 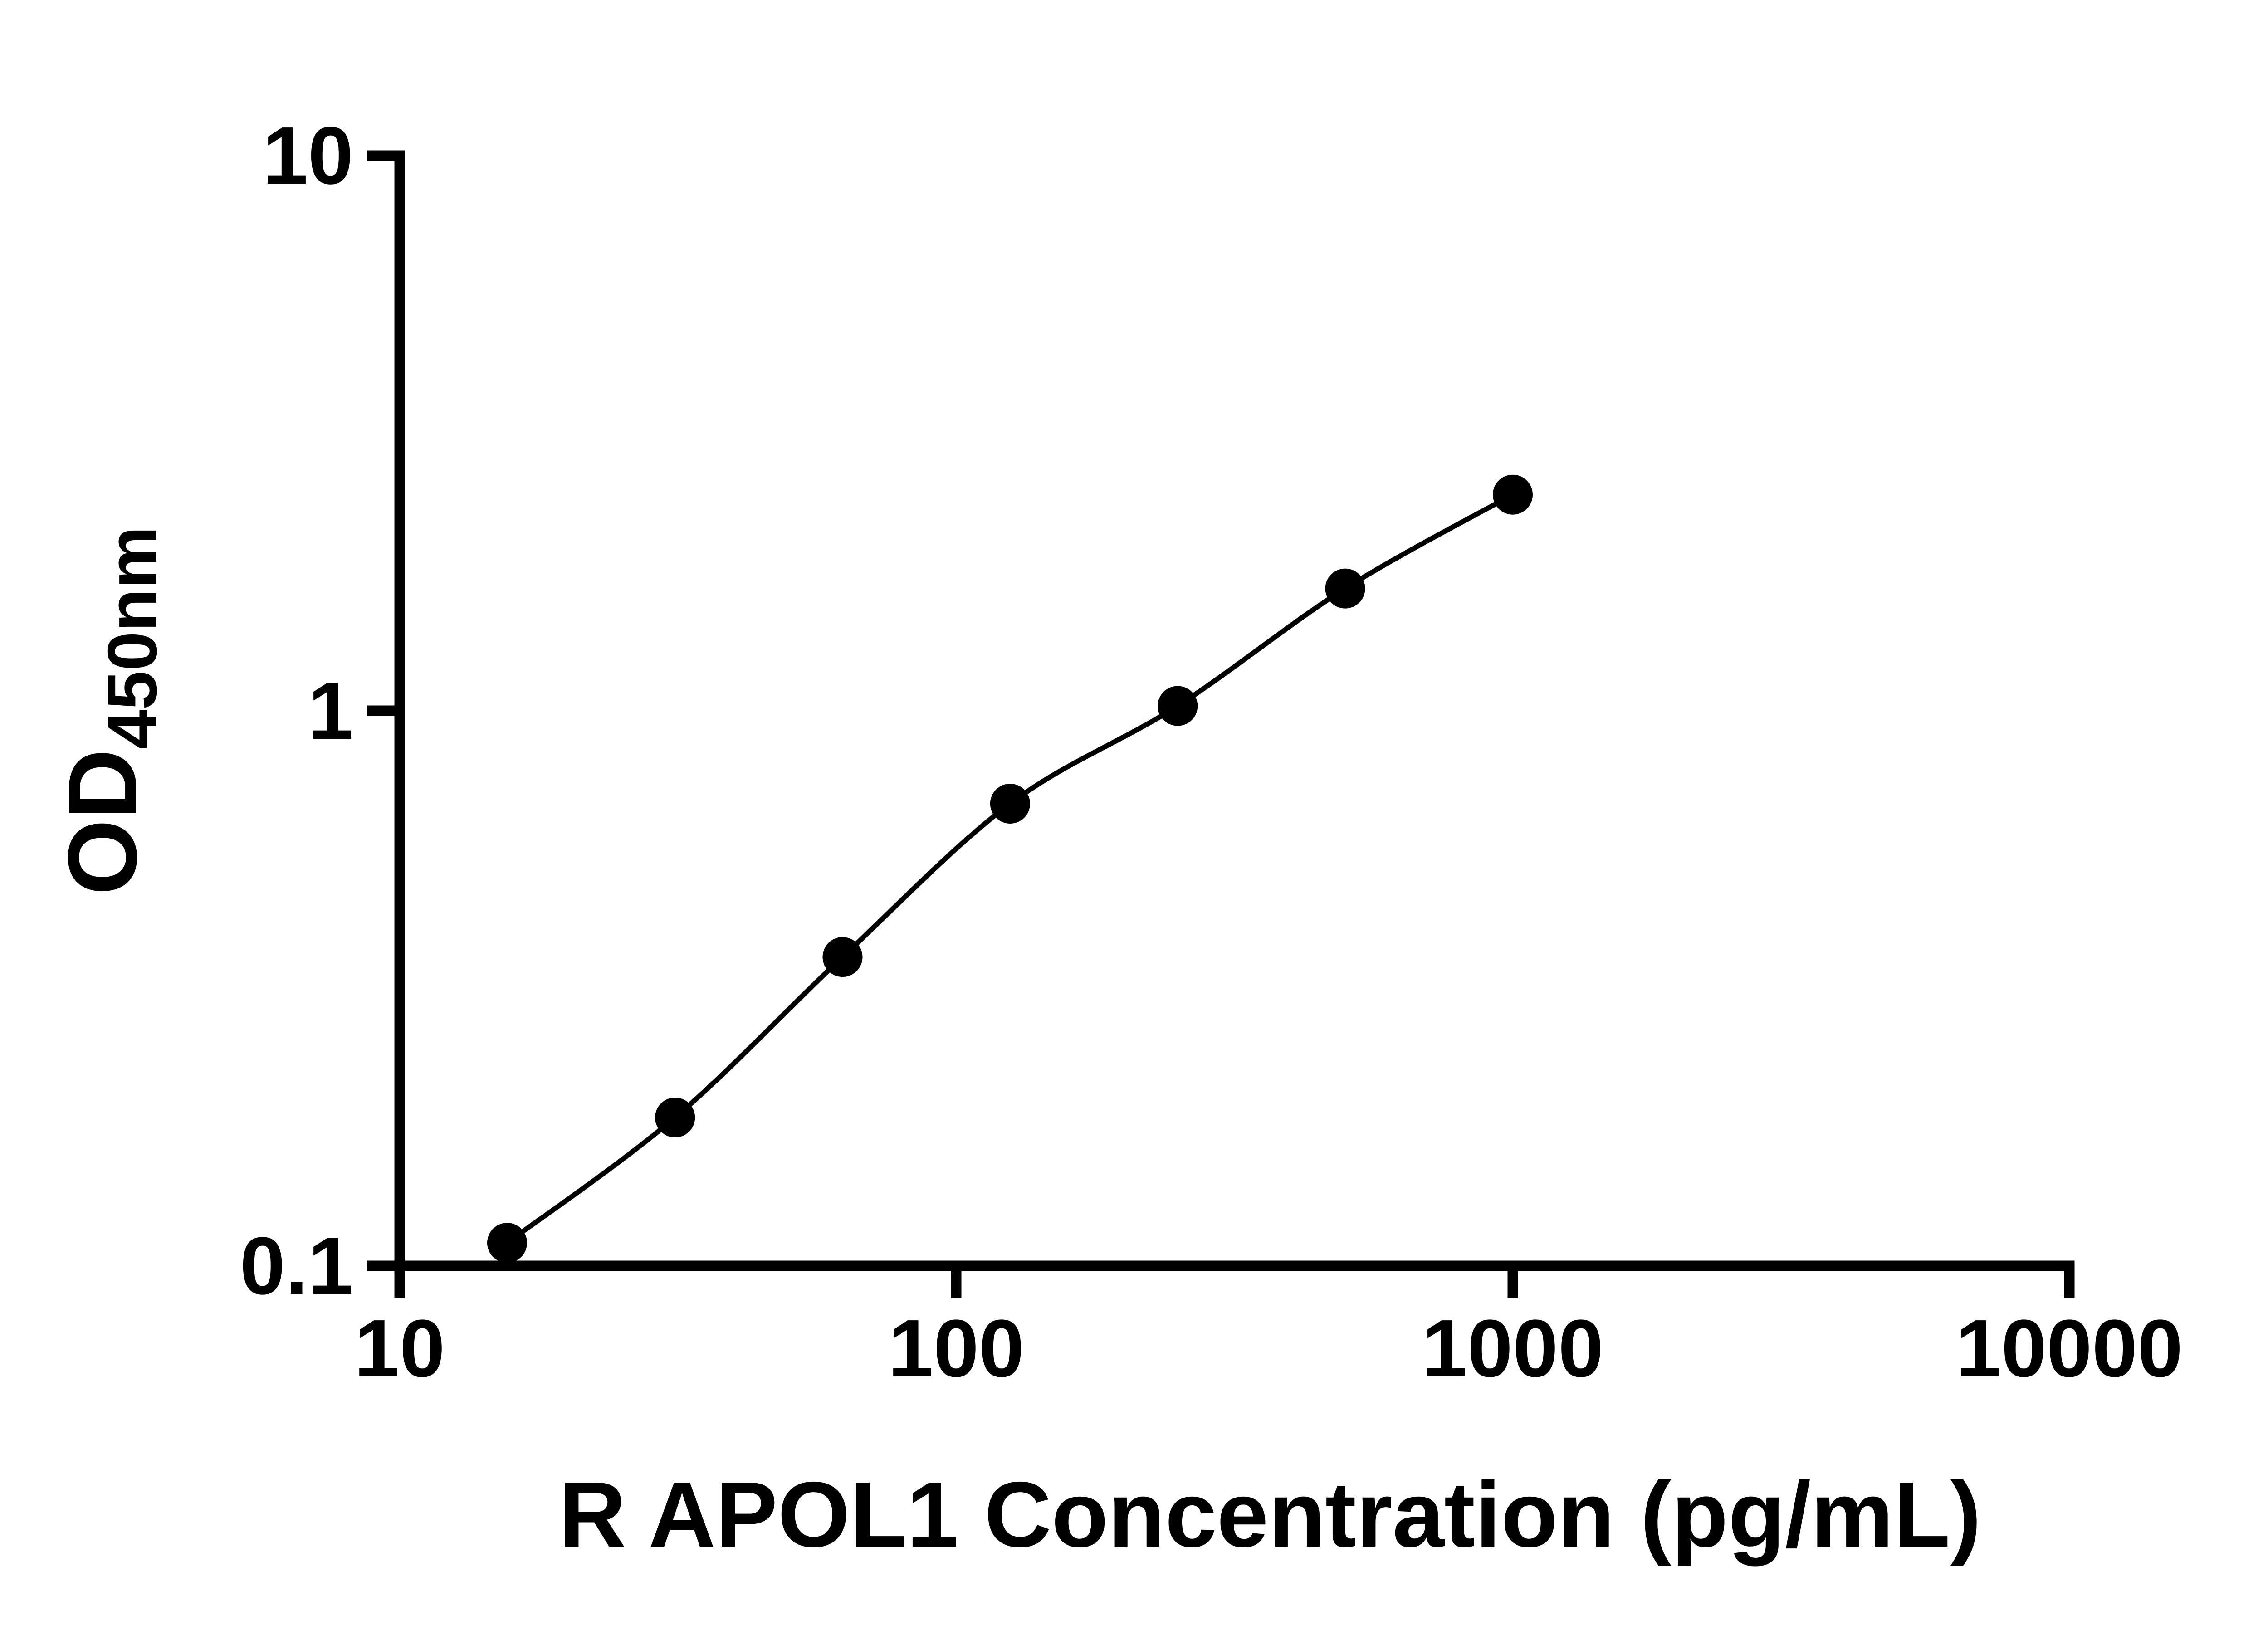 What do you see at coordinates (132, 638) in the screenshot?
I see `y-axis-title-sub: 450nm` at bounding box center [132, 638].